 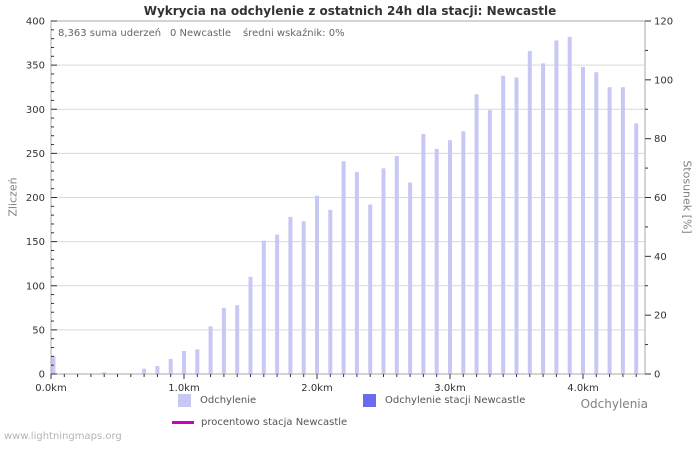 I want to click on legend-item-station-deviation: Odchylenie stacji Newcastle, so click(x=444, y=400).